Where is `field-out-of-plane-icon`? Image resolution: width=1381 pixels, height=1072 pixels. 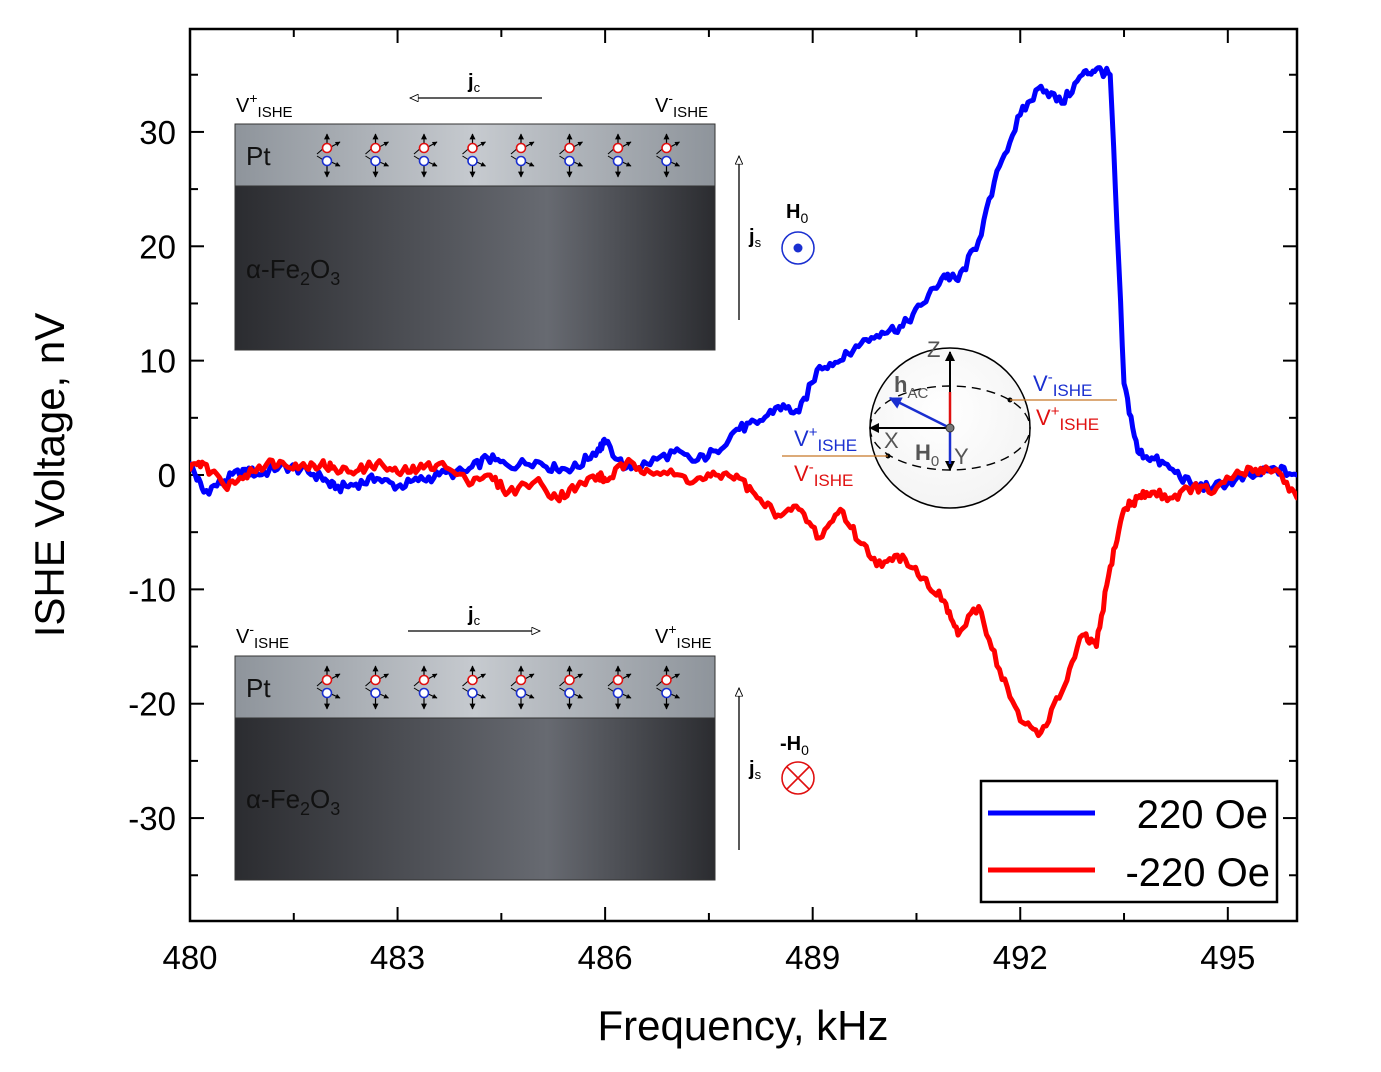
field-out-of-plane-icon is located at coordinates (798, 248).